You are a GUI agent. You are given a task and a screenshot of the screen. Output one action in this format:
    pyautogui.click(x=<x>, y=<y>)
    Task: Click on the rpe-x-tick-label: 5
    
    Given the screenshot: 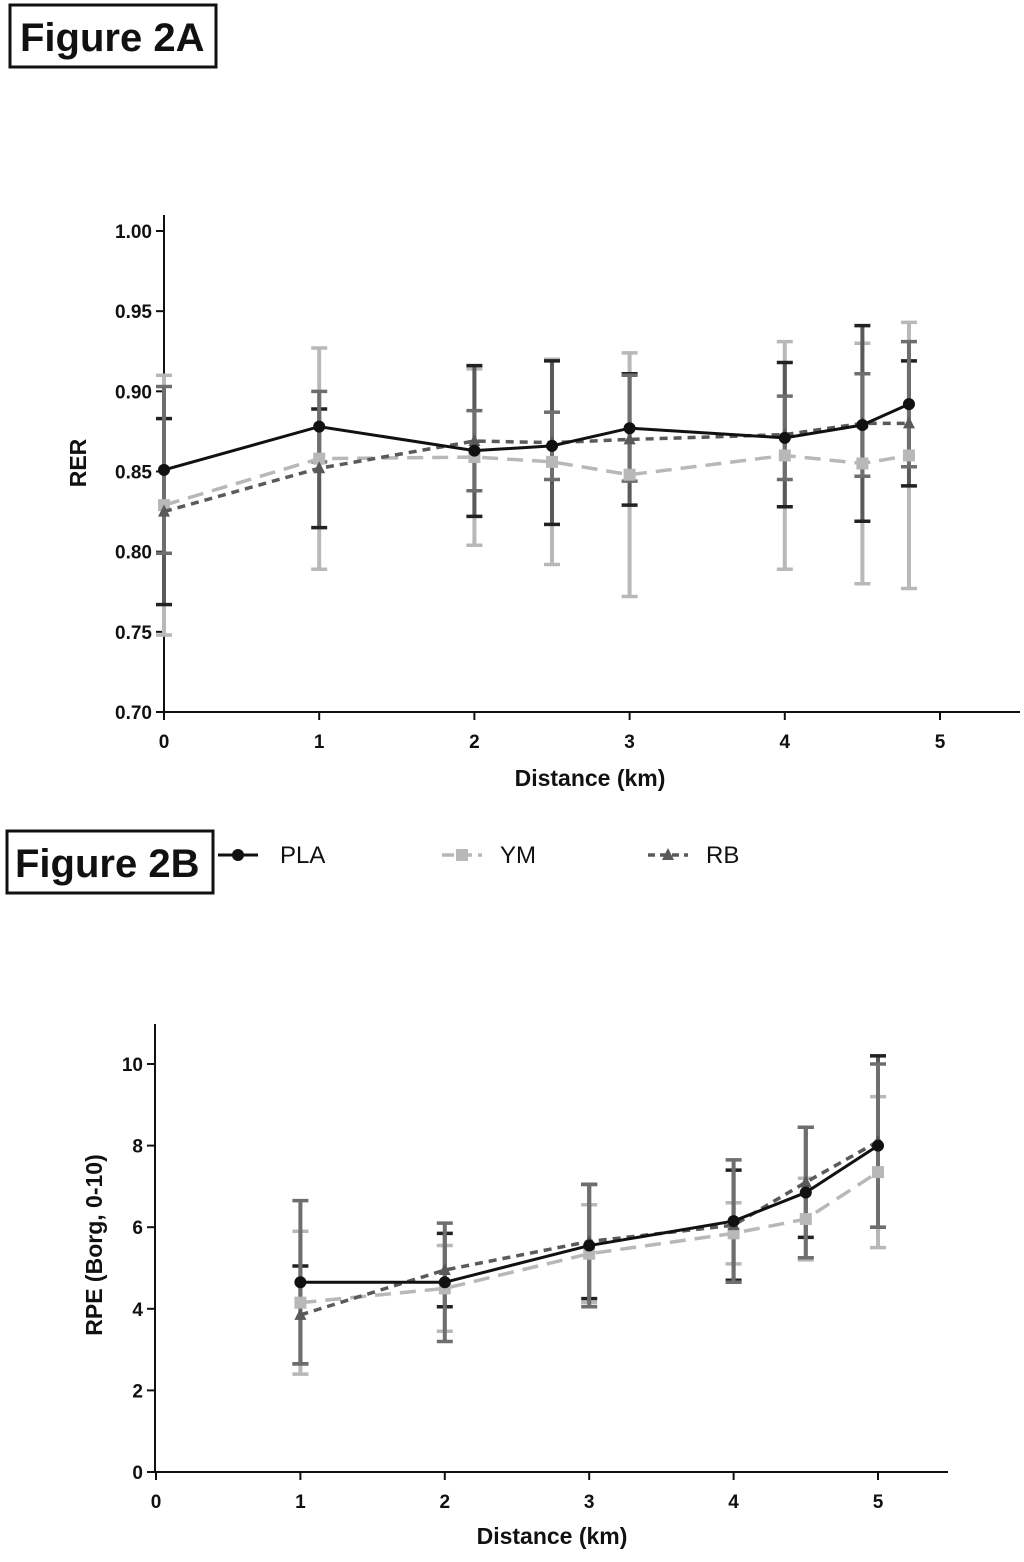 What is the action you would take?
    pyautogui.click(x=878, y=1502)
    